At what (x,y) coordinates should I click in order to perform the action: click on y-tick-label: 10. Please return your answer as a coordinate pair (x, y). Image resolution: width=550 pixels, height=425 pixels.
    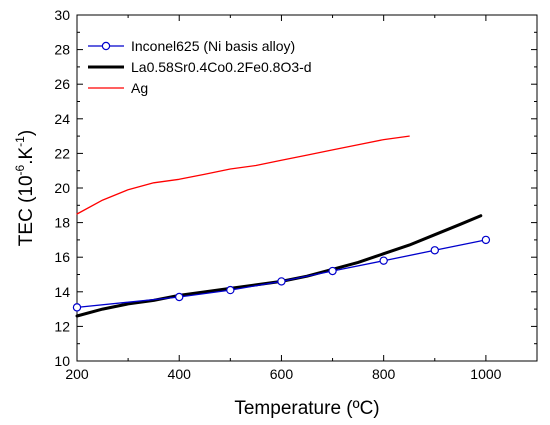
    Looking at the image, I should click on (62, 361).